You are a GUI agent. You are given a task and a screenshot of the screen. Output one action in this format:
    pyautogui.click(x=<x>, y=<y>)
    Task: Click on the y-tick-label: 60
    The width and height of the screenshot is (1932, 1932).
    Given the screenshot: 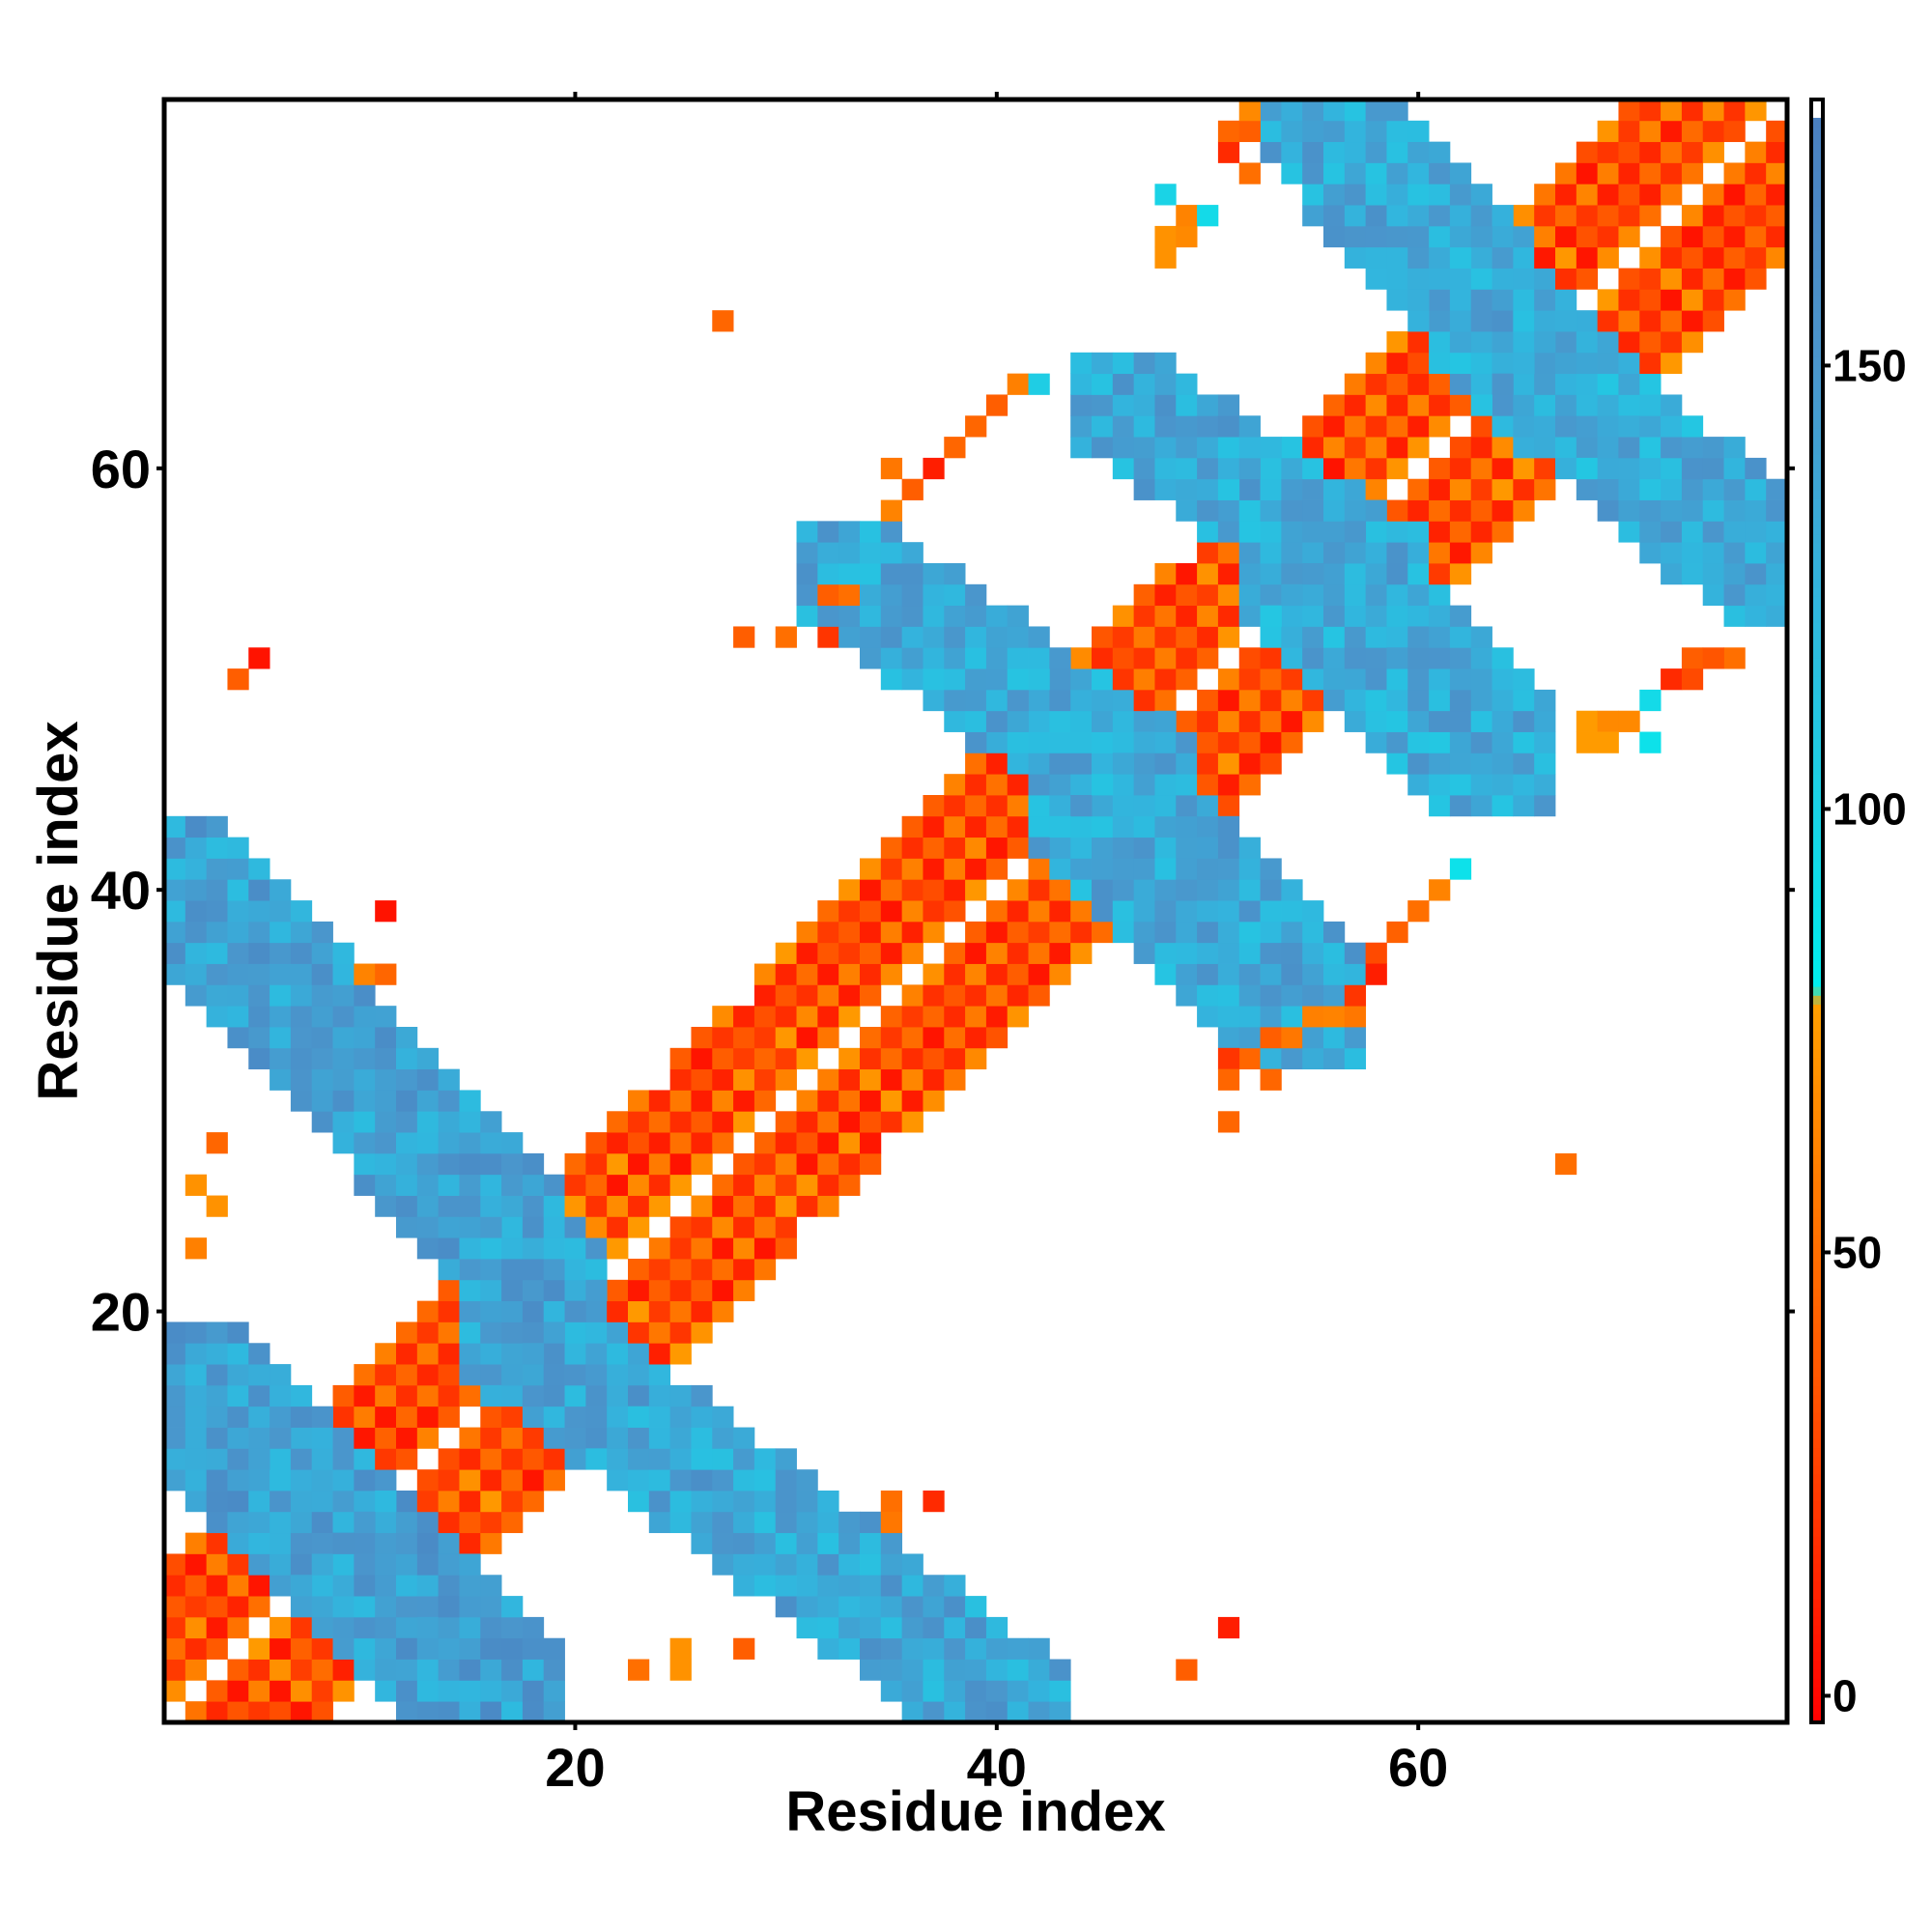 What is the action you would take?
    pyautogui.click(x=121, y=469)
    